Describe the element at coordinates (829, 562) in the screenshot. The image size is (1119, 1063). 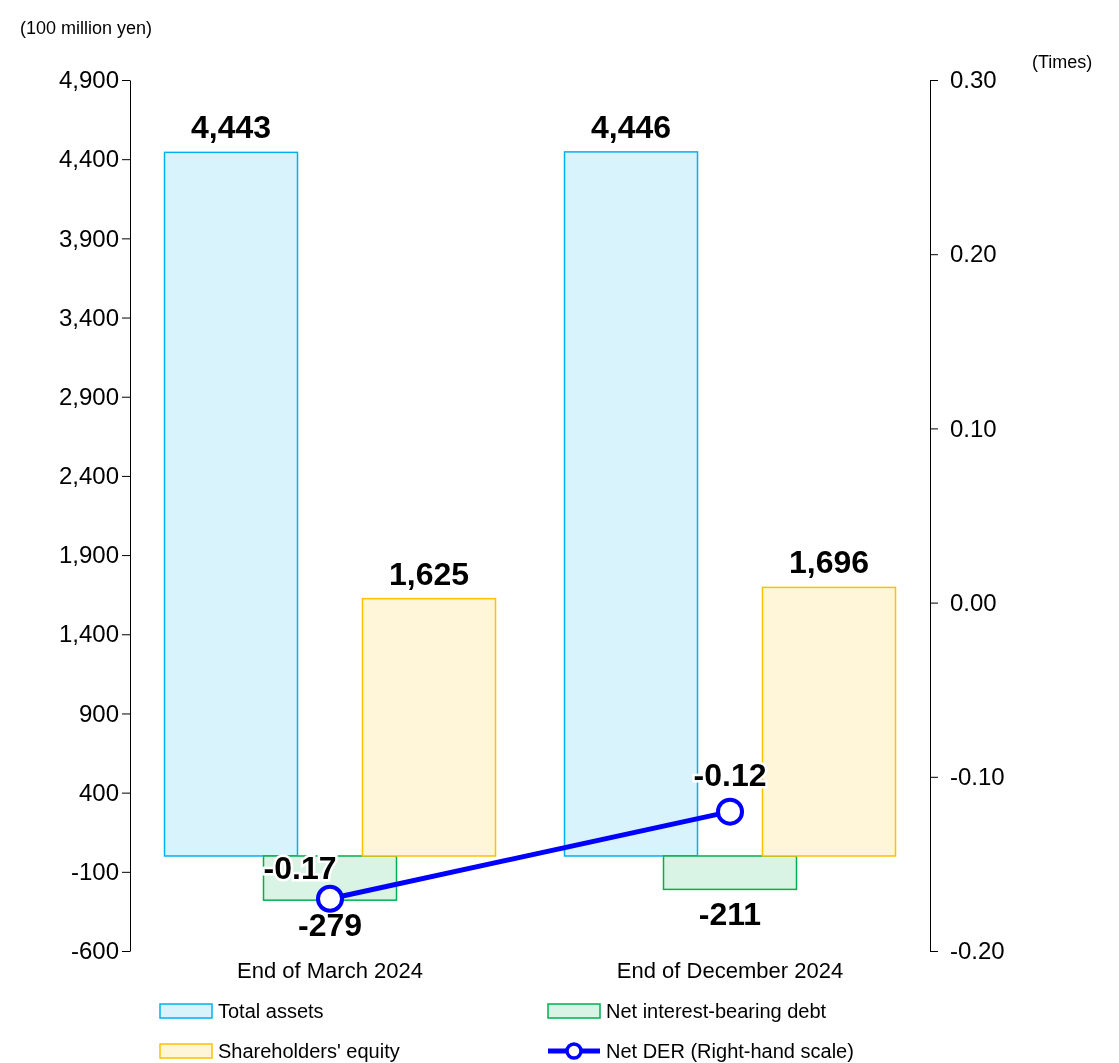
I see `text: 1,696` at that location.